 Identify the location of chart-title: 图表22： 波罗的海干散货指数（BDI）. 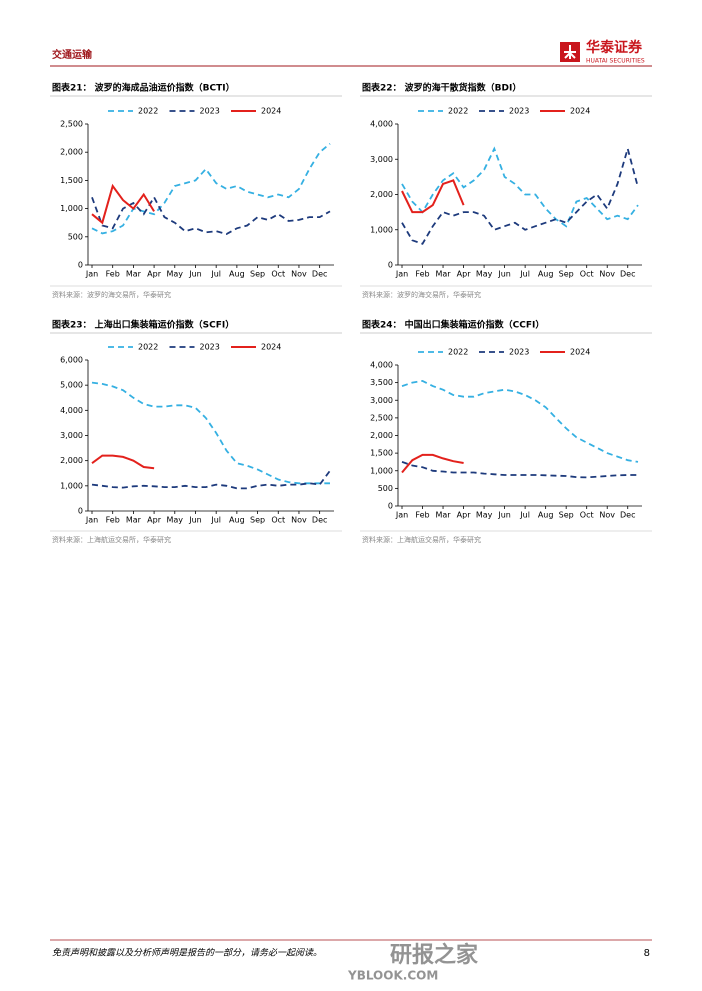
(441, 88).